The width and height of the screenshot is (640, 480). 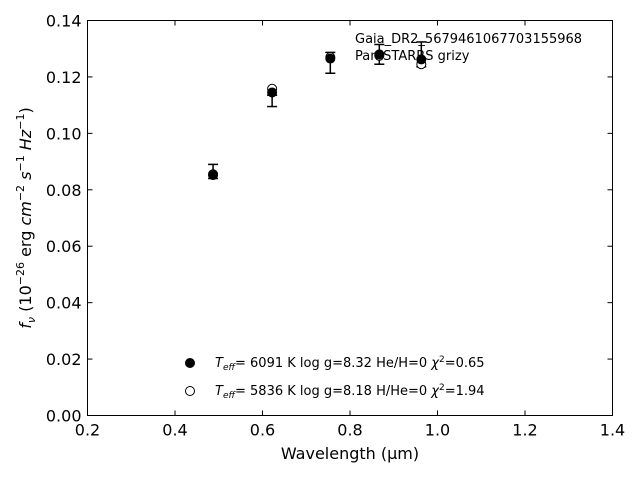 What do you see at coordinates (174, 430) in the screenshot?
I see `x-tick-label: 0.4` at bounding box center [174, 430].